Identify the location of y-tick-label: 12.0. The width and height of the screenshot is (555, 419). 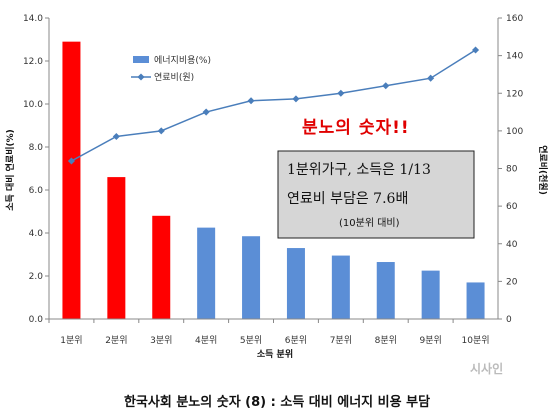
(33, 62).